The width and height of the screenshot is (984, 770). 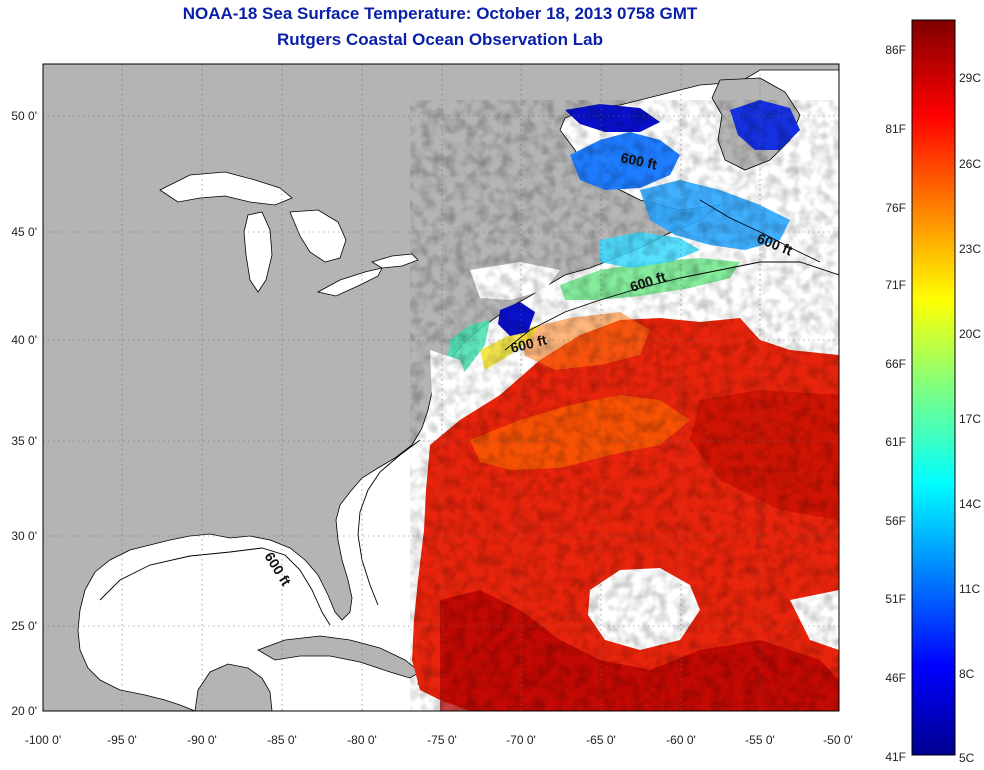 What do you see at coordinates (521, 740) in the screenshot?
I see `lon-tick-label: -70 0'` at bounding box center [521, 740].